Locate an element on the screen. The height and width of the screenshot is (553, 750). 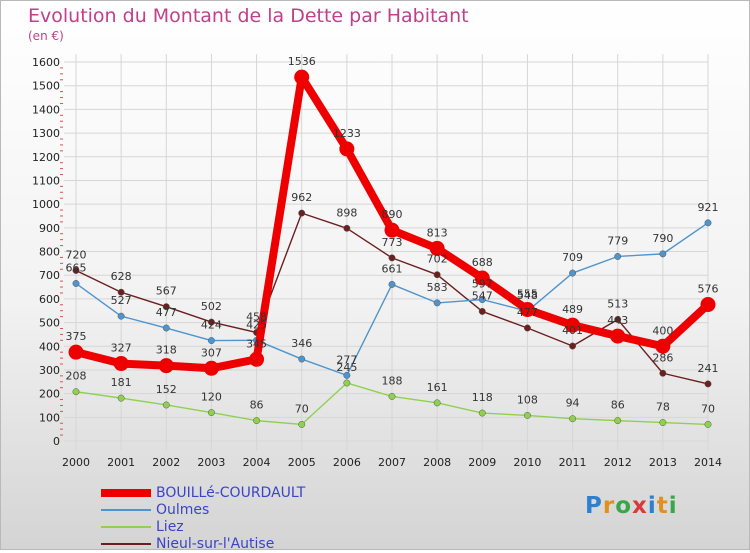
y-tick-label: 300 is located at coordinates (49, 370).